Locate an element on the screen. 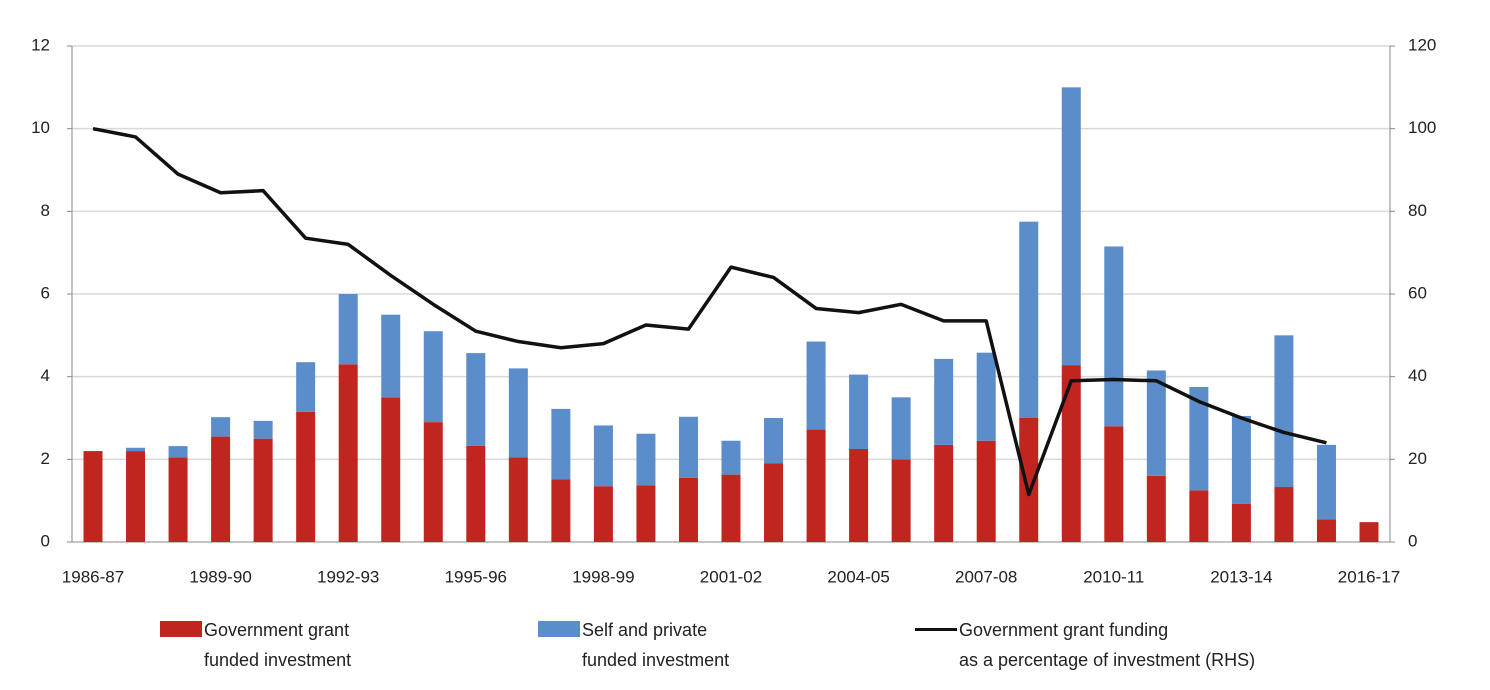  x-tick-label: 1992-93 is located at coordinates (348, 576).